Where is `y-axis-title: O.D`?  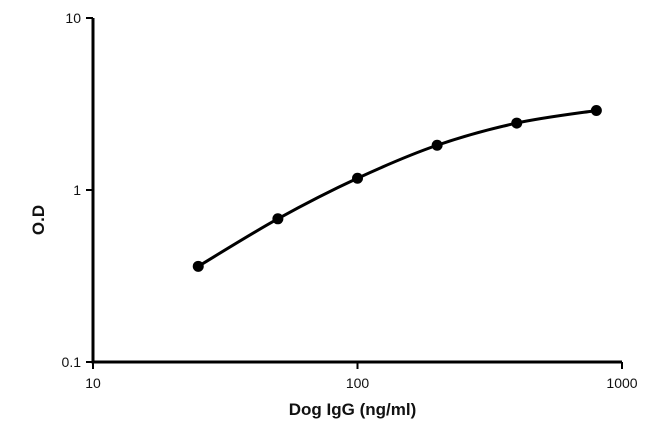
y-axis-title: O.D is located at coordinates (38, 220).